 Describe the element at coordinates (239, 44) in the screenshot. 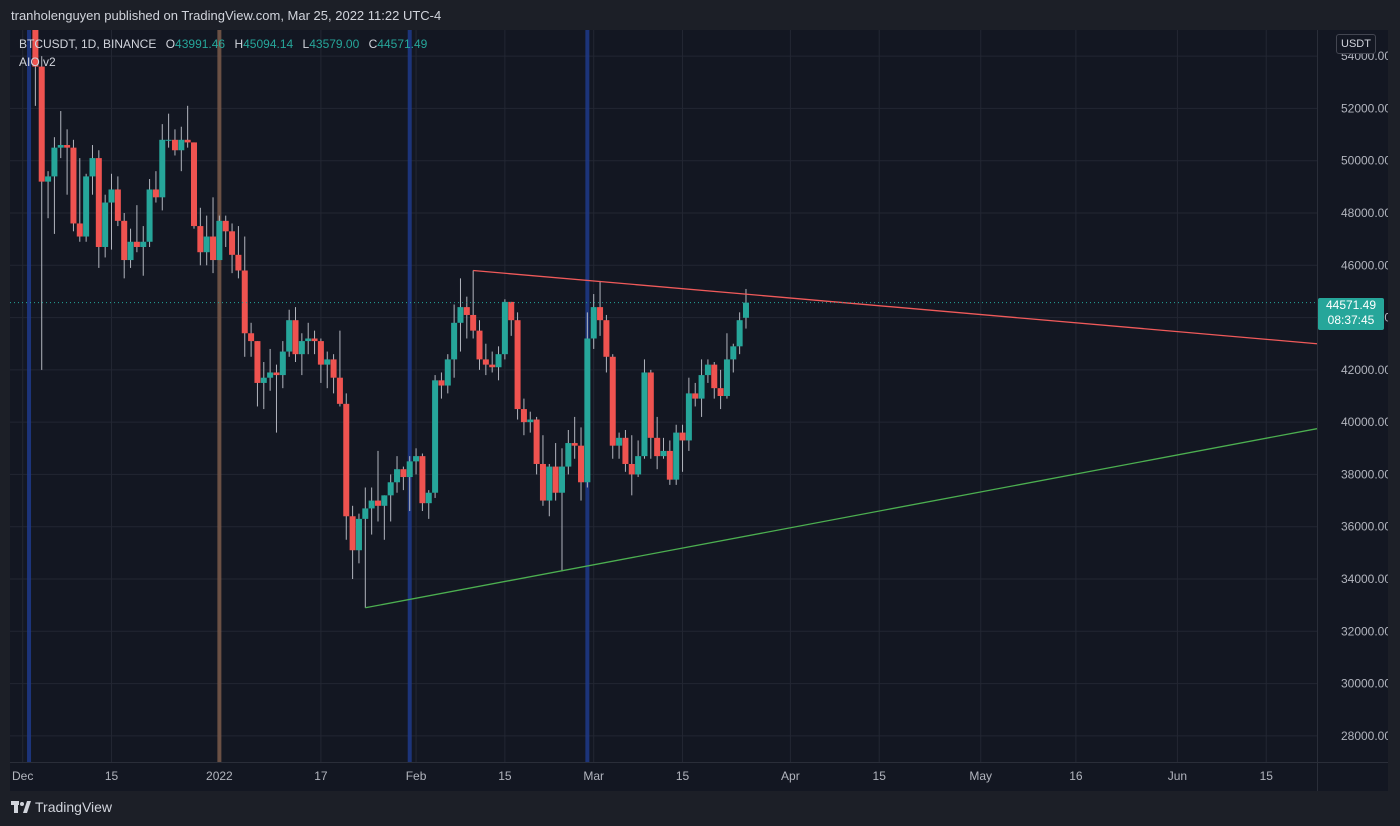

I see `high-label: H` at that location.